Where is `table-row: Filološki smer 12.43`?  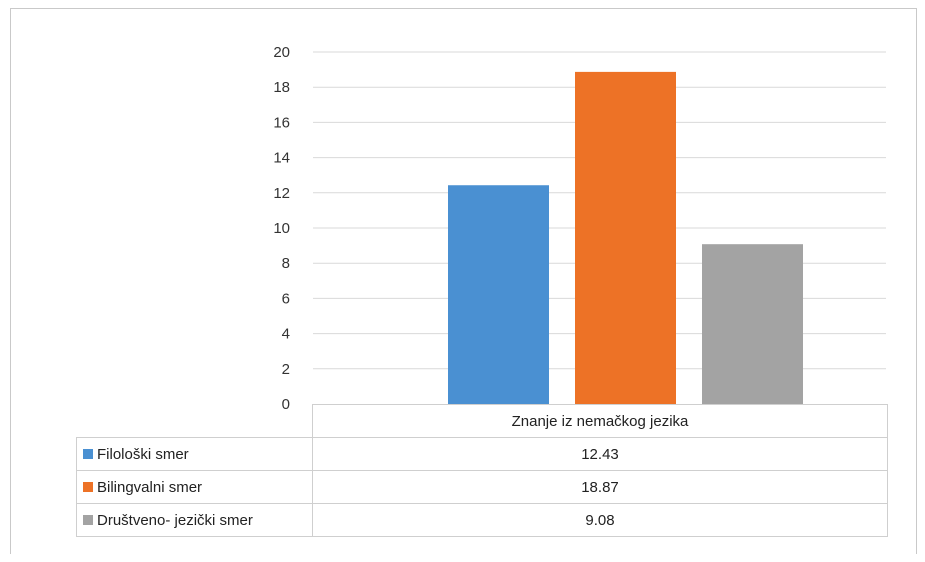
table-row: Filološki smer 12.43 is located at coordinates (482, 454).